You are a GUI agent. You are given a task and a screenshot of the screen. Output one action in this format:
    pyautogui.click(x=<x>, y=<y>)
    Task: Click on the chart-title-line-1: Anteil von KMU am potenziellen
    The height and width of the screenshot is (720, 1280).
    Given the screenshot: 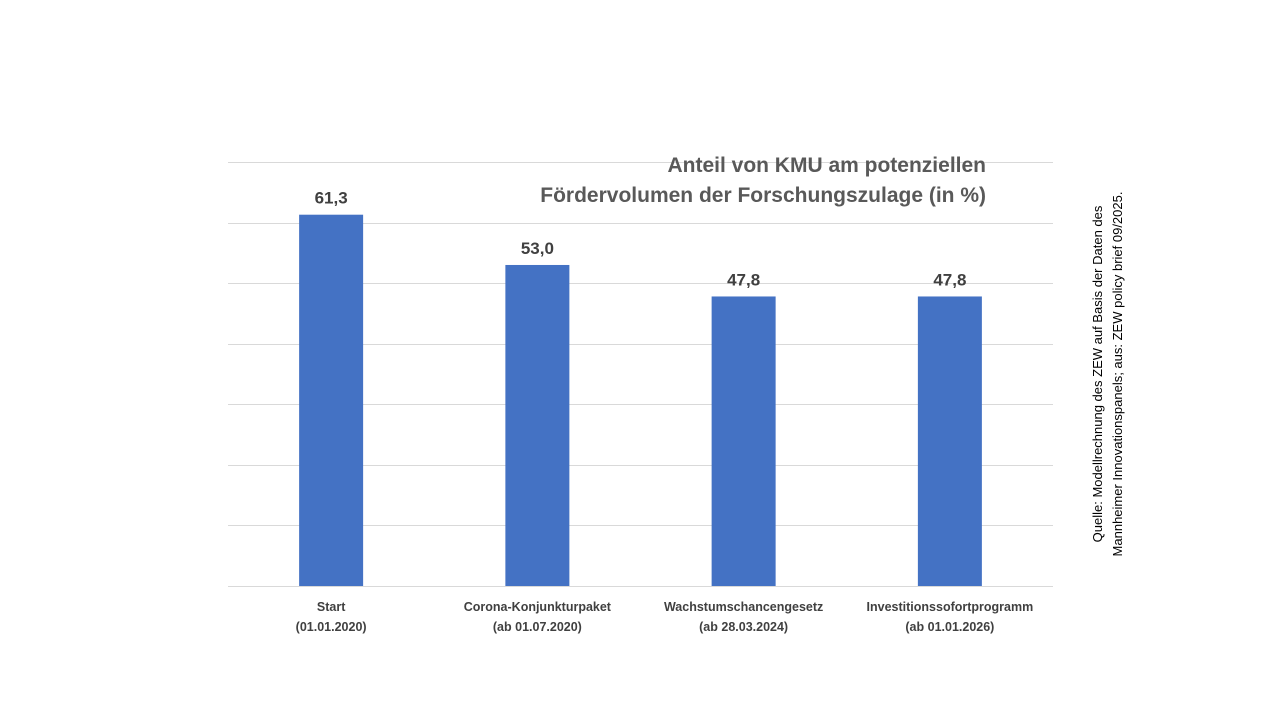 What is the action you would take?
    pyautogui.click(x=826, y=165)
    